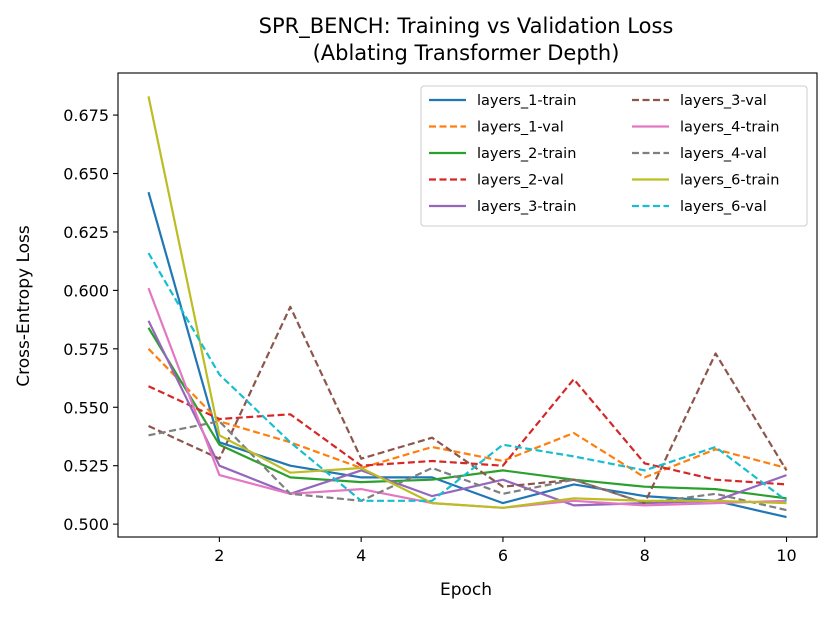  What do you see at coordinates (723, 101) in the screenshot?
I see `legend-label: layers_3-val` at bounding box center [723, 101].